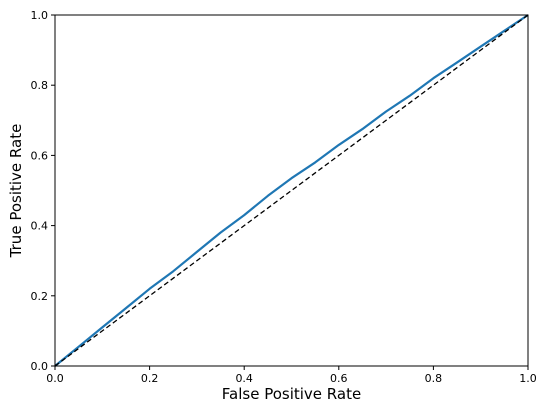 The image size is (550, 413). Describe the element at coordinates (40, 85) in the screenshot. I see `y-tick-label: 0.8` at that location.